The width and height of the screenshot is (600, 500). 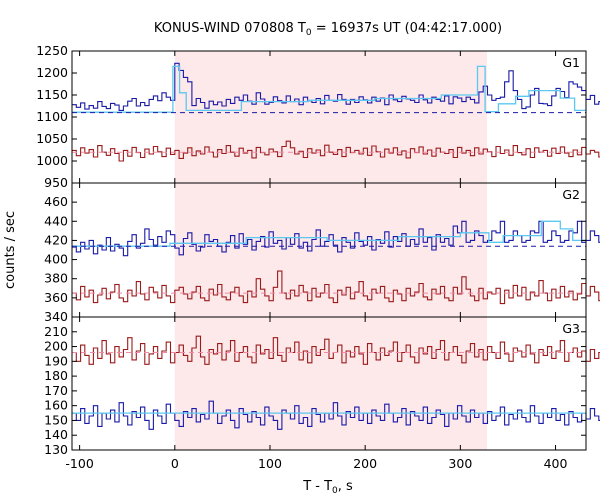 What do you see at coordinates (336, 151) in the screenshot?
I see `panel-g1-series-3-step-line` at bounding box center [336, 151].